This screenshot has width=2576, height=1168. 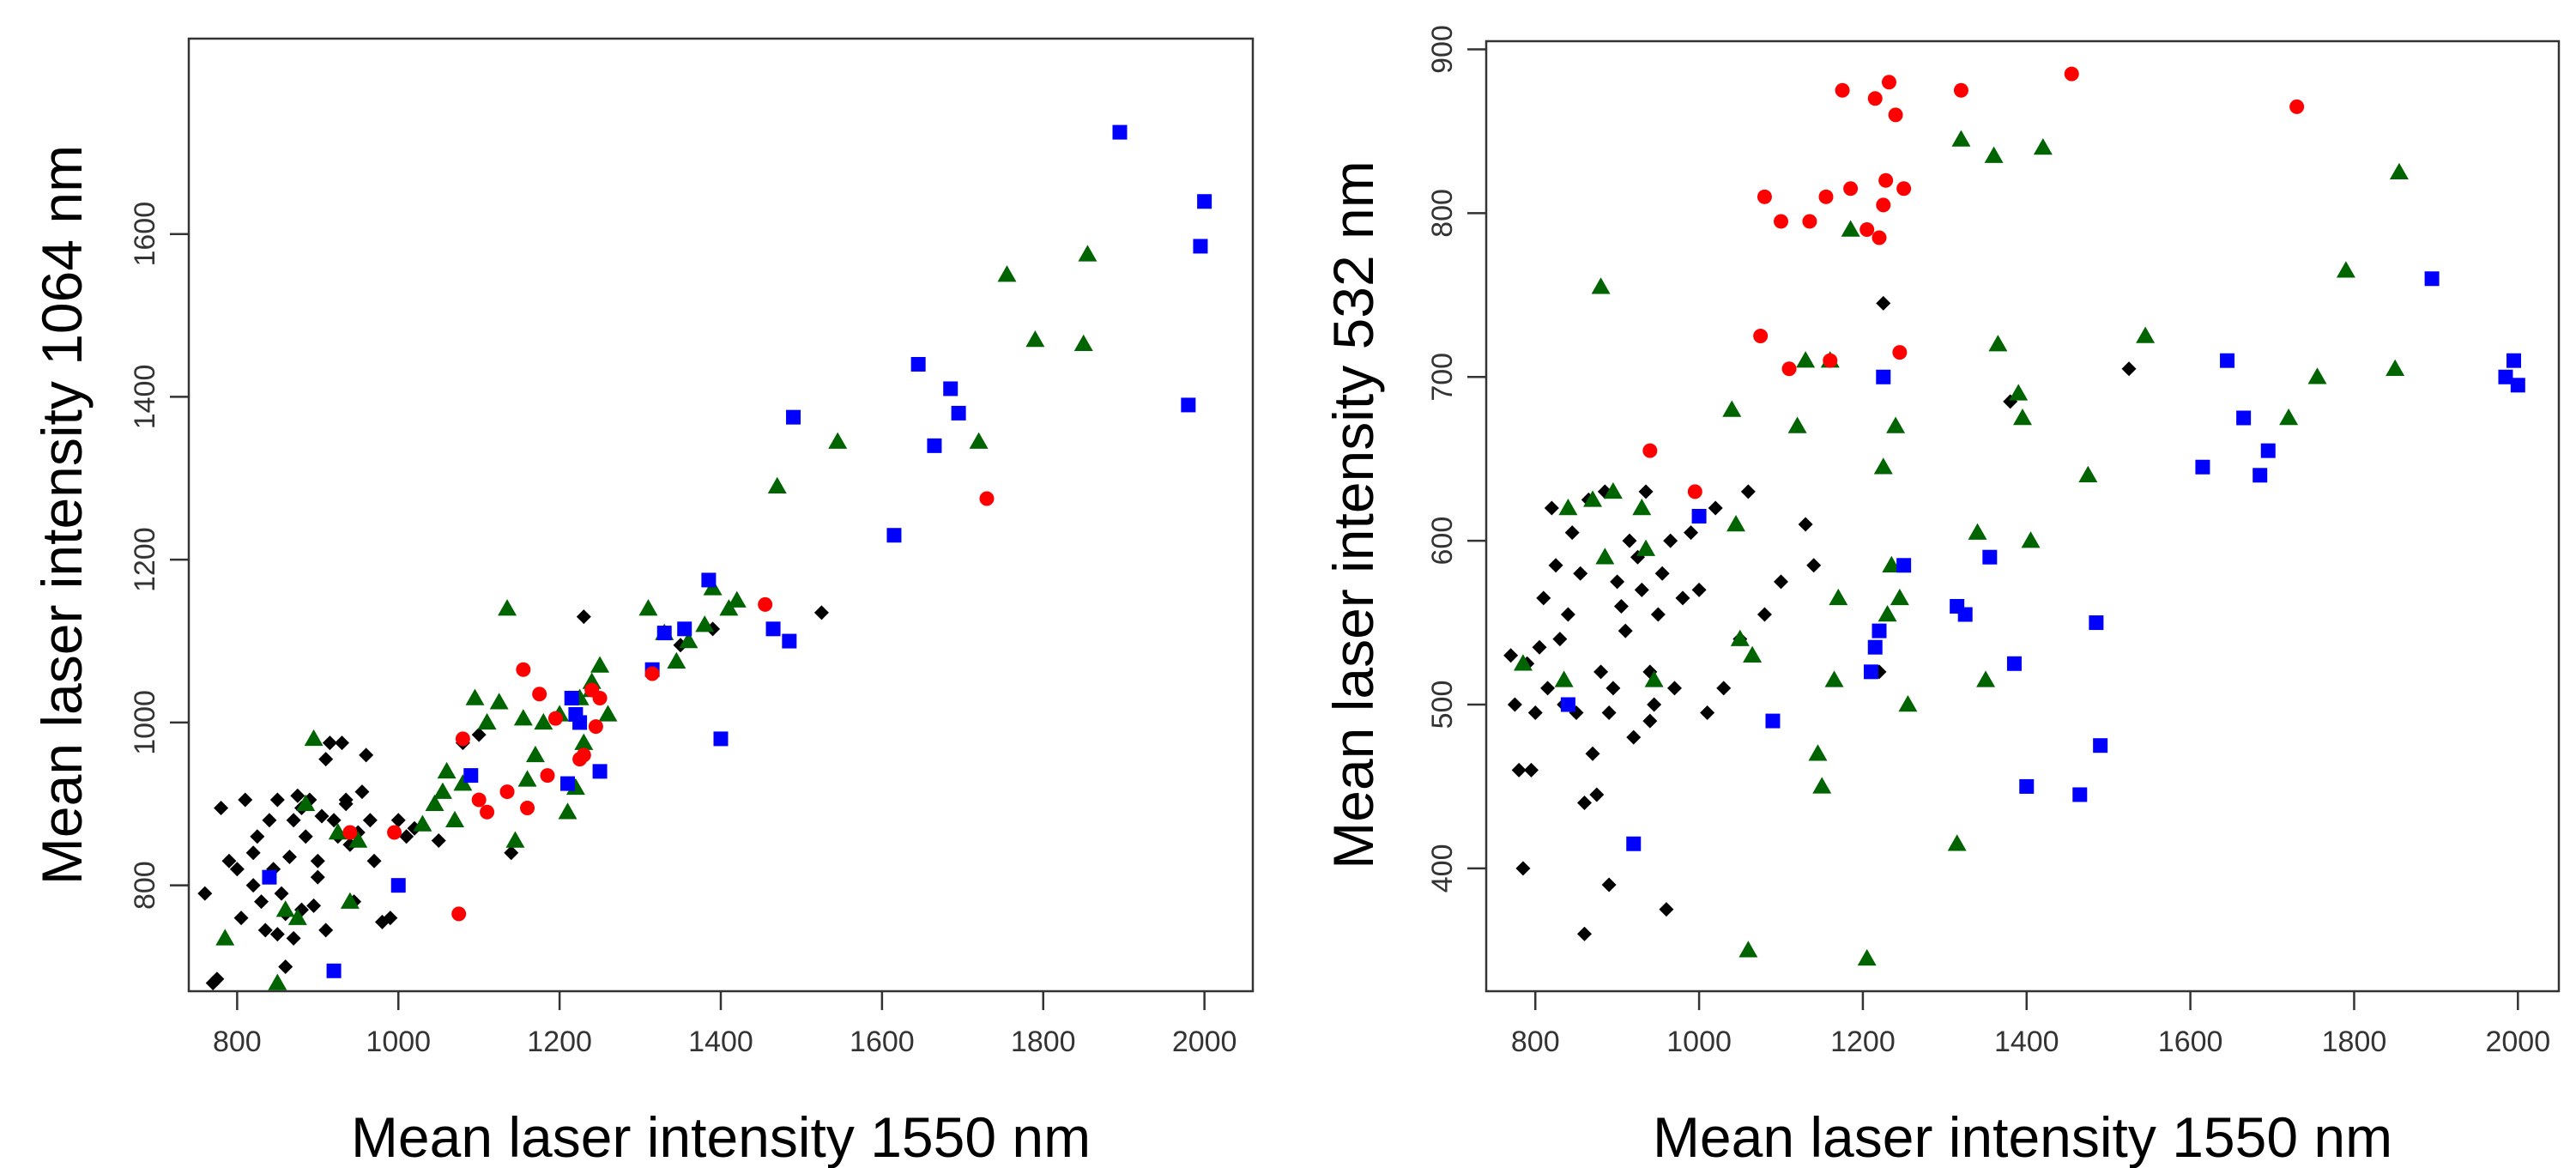 What do you see at coordinates (145, 235) in the screenshot?
I see `y-tick-label: 1600` at bounding box center [145, 235].